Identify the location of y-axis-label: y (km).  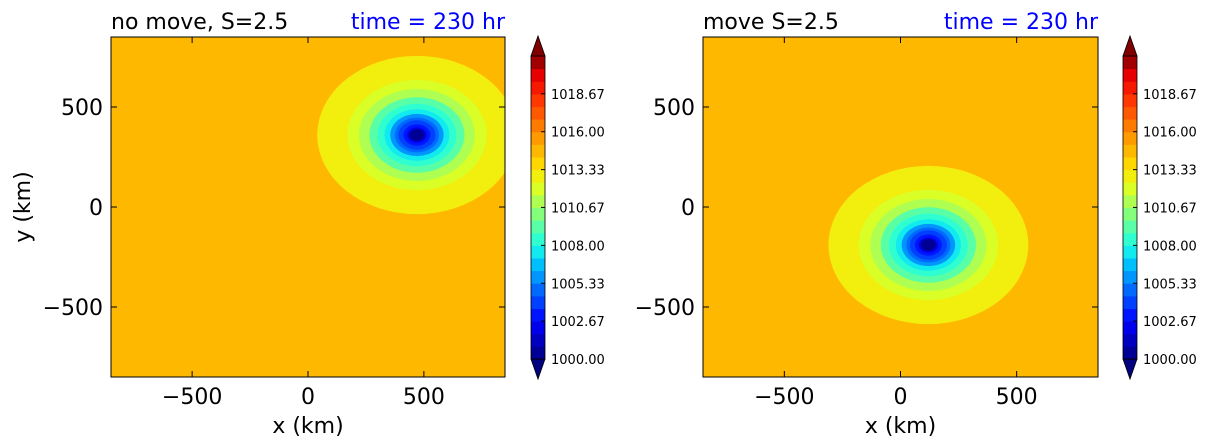
(23, 206).